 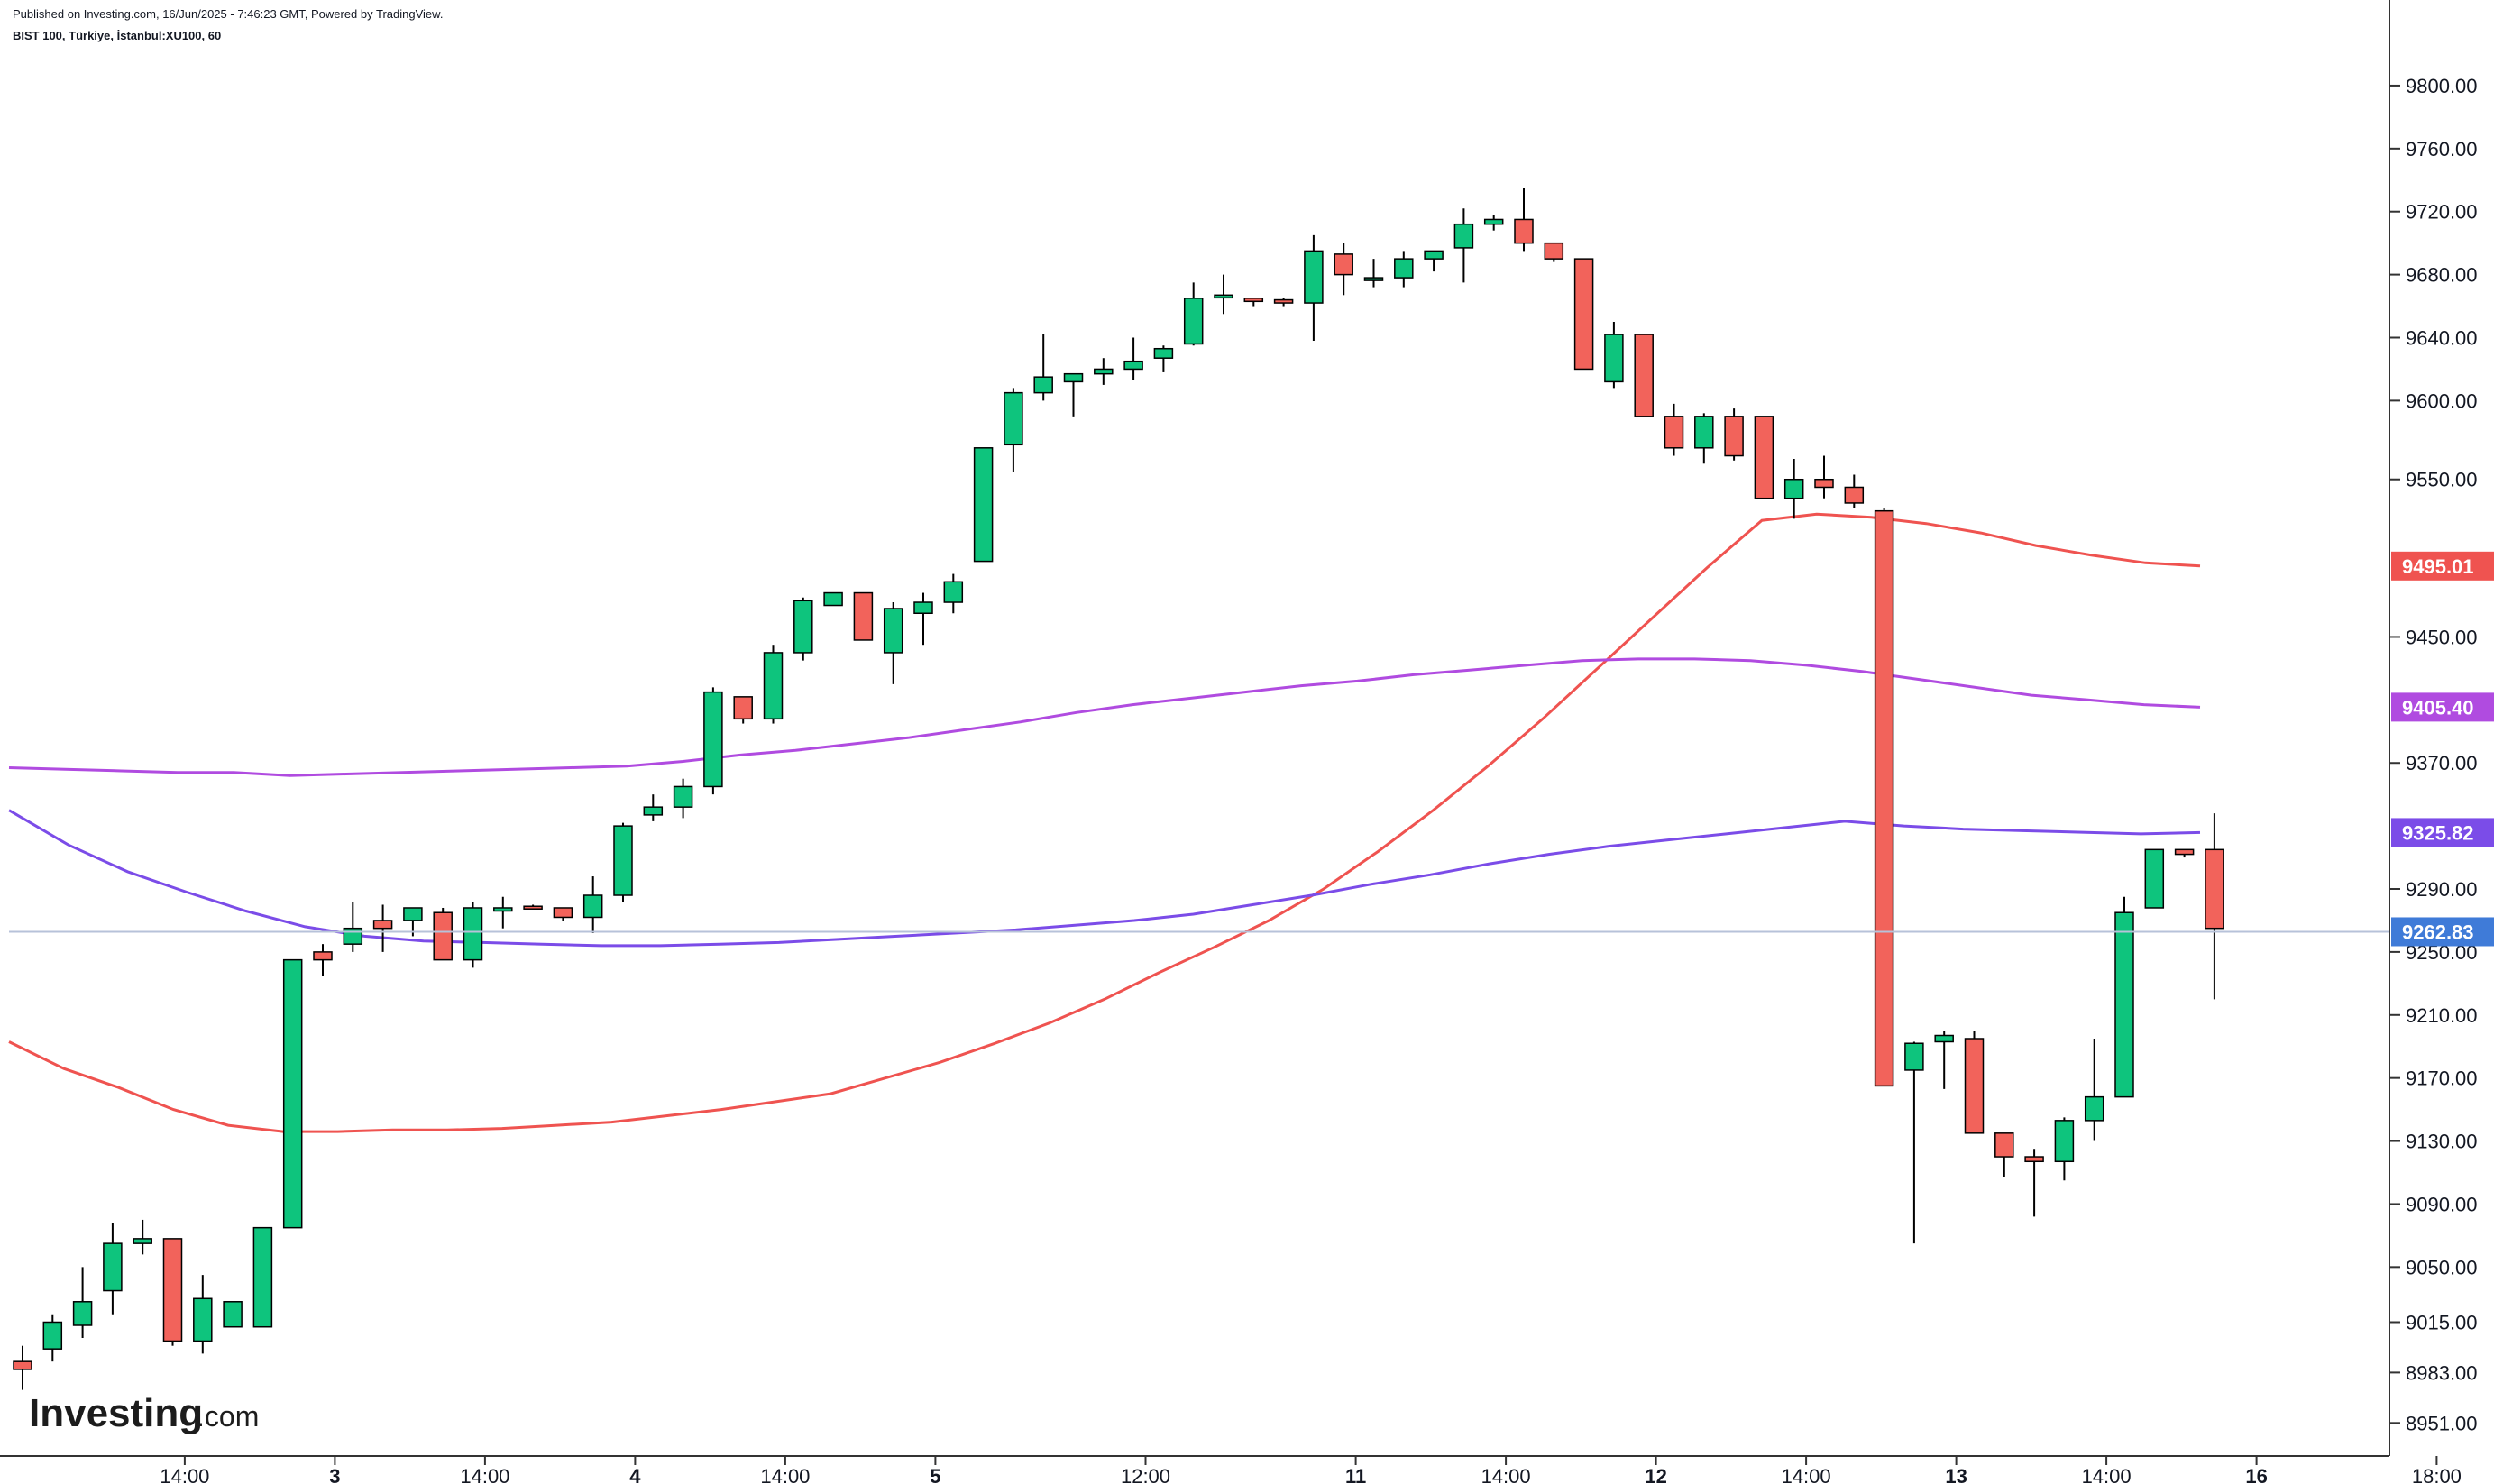 I want to click on investing-logo: Investing .com, so click(x=144, y=1413).